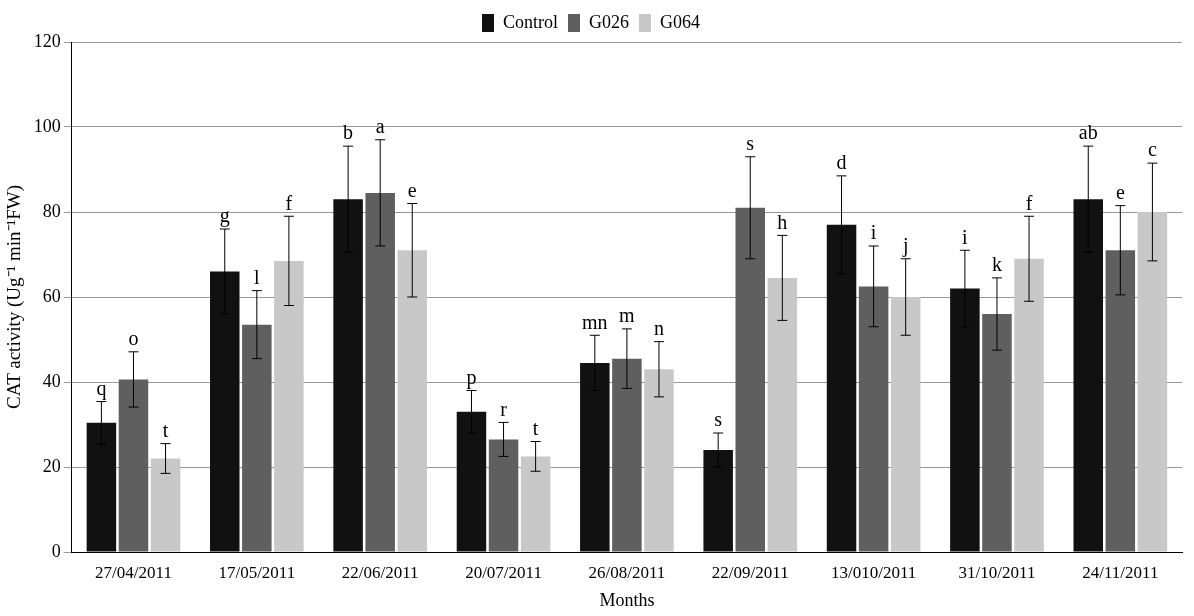 The width and height of the screenshot is (1194, 616). I want to click on data-label: a, so click(380, 126).